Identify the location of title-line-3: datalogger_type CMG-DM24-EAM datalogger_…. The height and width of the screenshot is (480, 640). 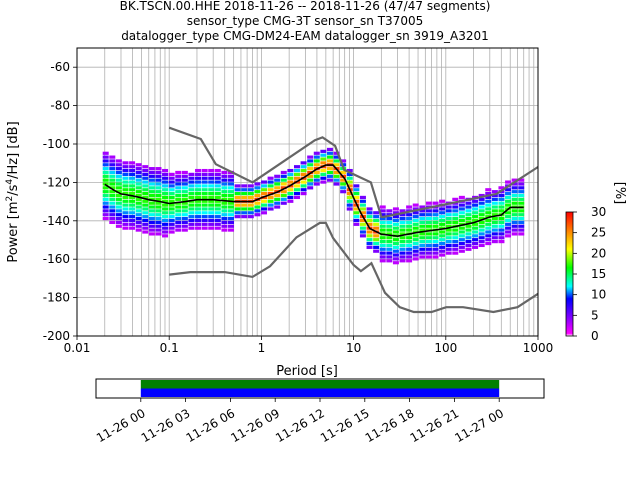
(305, 36).